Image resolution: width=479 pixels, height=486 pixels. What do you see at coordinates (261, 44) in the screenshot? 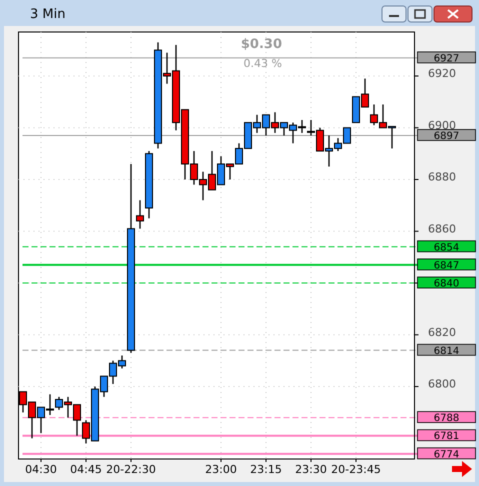
I see `annotation: $0.30` at bounding box center [261, 44].